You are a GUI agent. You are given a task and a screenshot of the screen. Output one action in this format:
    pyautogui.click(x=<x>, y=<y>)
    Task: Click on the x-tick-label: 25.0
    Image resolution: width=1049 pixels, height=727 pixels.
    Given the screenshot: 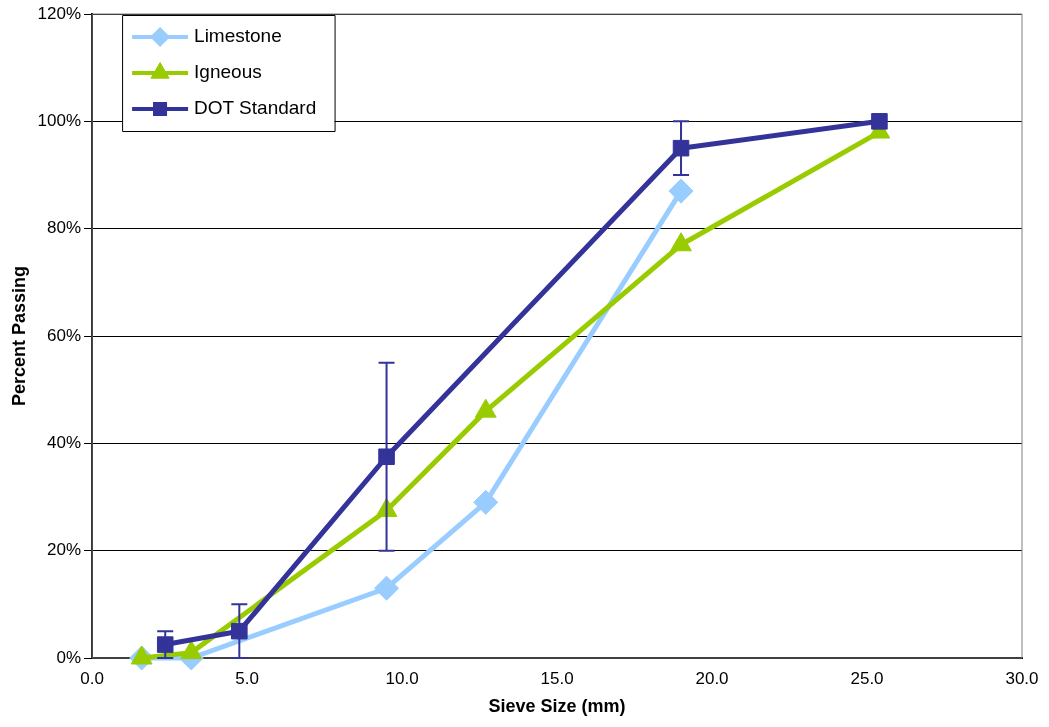 What is the action you would take?
    pyautogui.click(x=867, y=678)
    